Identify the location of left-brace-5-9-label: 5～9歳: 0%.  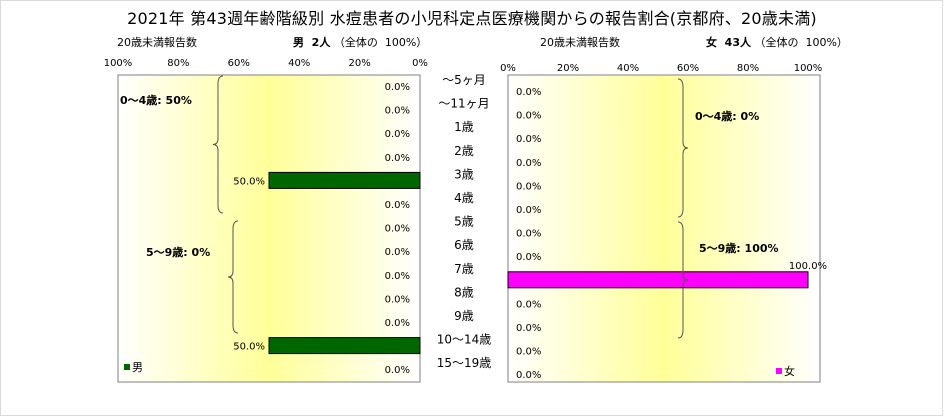
(178, 252).